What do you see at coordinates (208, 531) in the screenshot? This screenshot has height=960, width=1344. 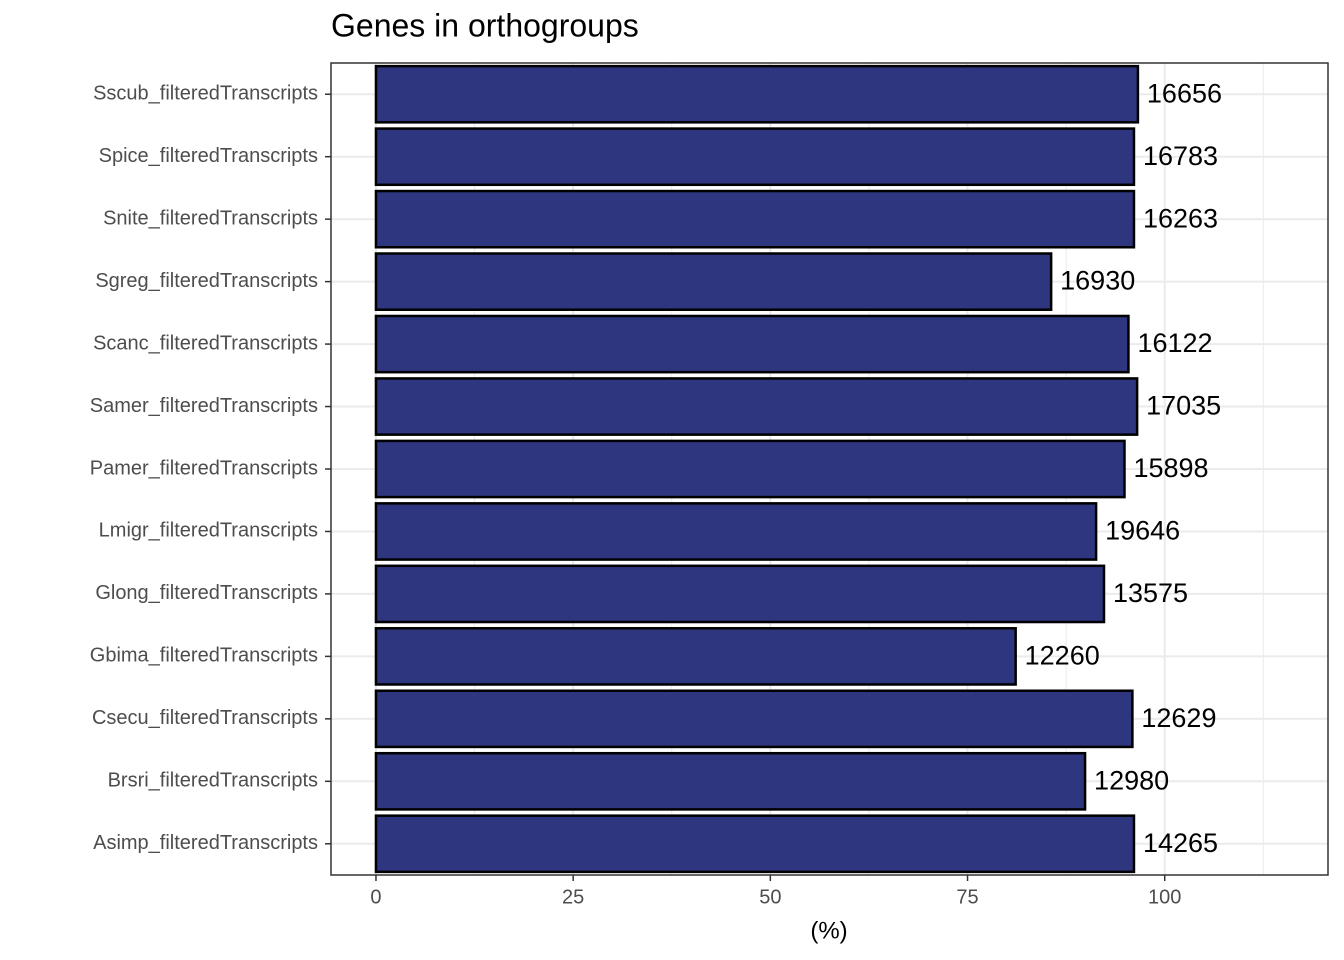 I see `y-tick-label: Lmigr_filteredTranscripts` at bounding box center [208, 531].